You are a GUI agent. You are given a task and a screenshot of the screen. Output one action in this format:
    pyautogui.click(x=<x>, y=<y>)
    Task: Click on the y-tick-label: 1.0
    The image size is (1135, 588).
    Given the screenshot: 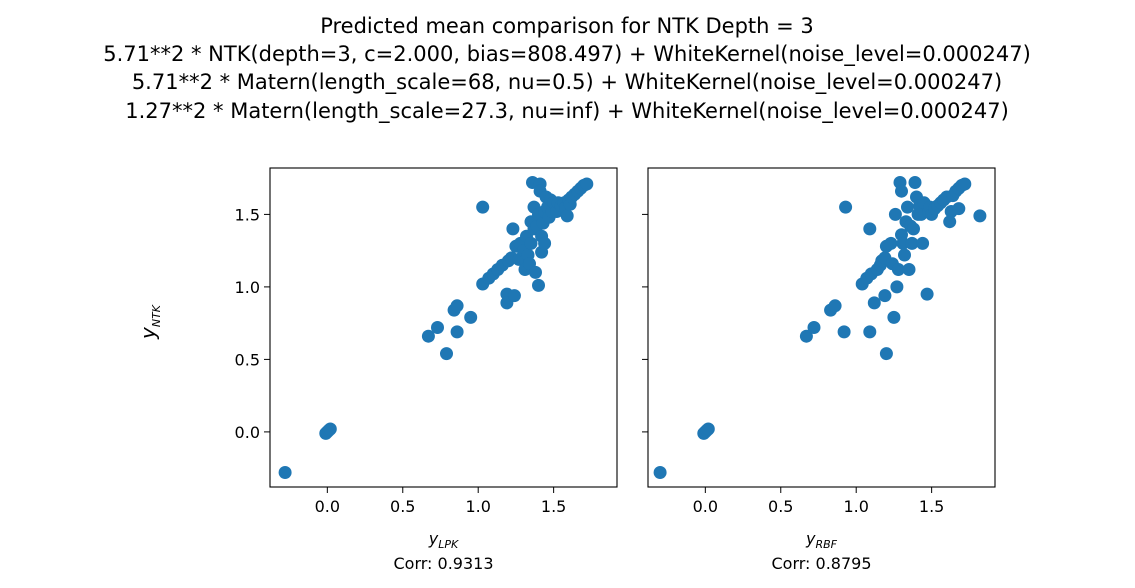 What is the action you would take?
    pyautogui.click(x=247, y=287)
    